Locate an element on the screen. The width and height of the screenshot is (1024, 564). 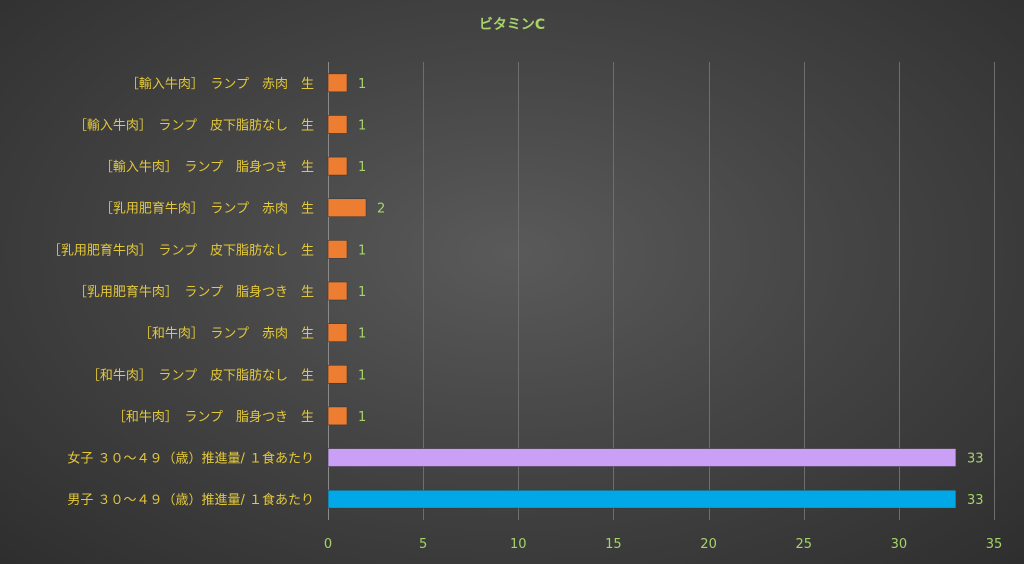
category-label: ［和牛肉］ ランプ 皮下脂肪なし 生 is located at coordinates (200, 375).